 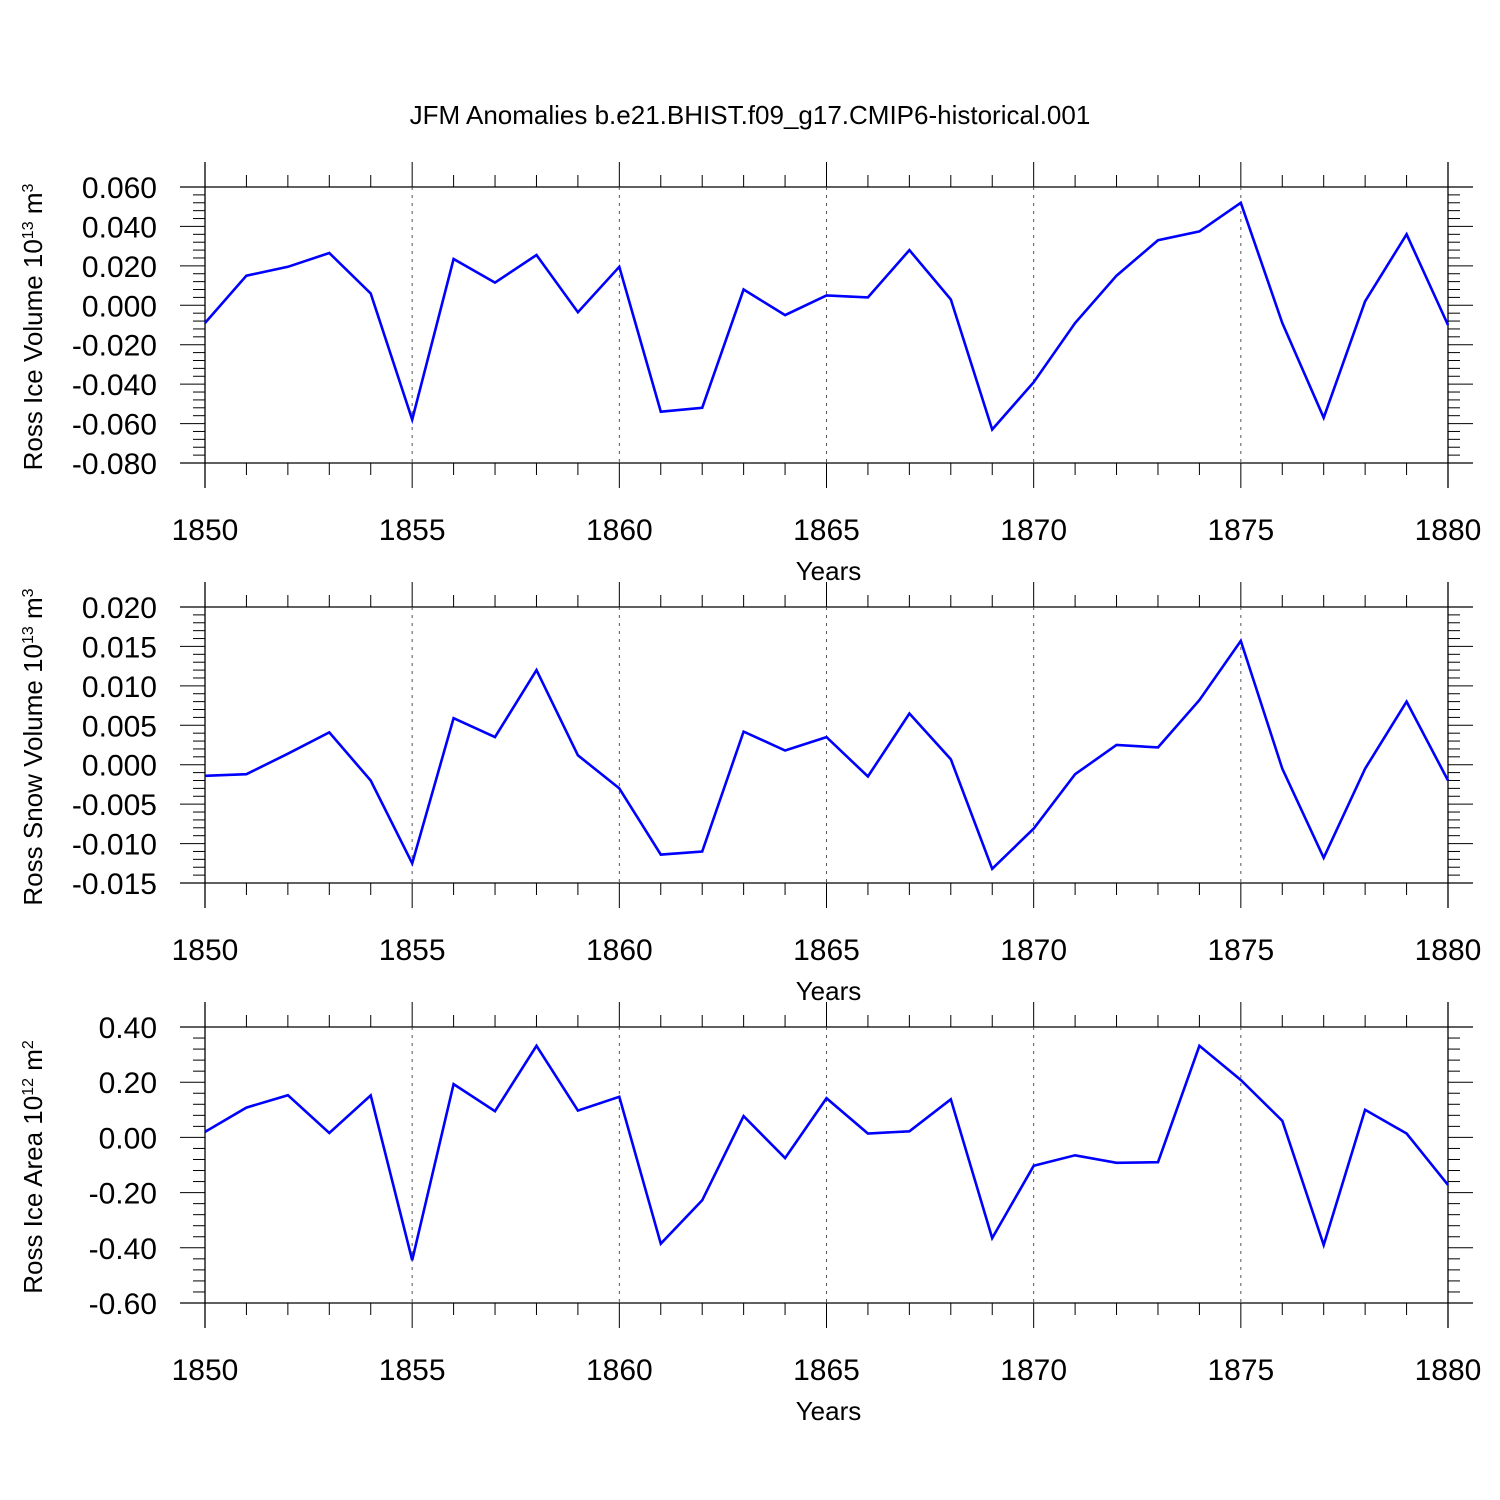 What do you see at coordinates (114, 805) in the screenshot?
I see `y-tick-label: -0.005` at bounding box center [114, 805].